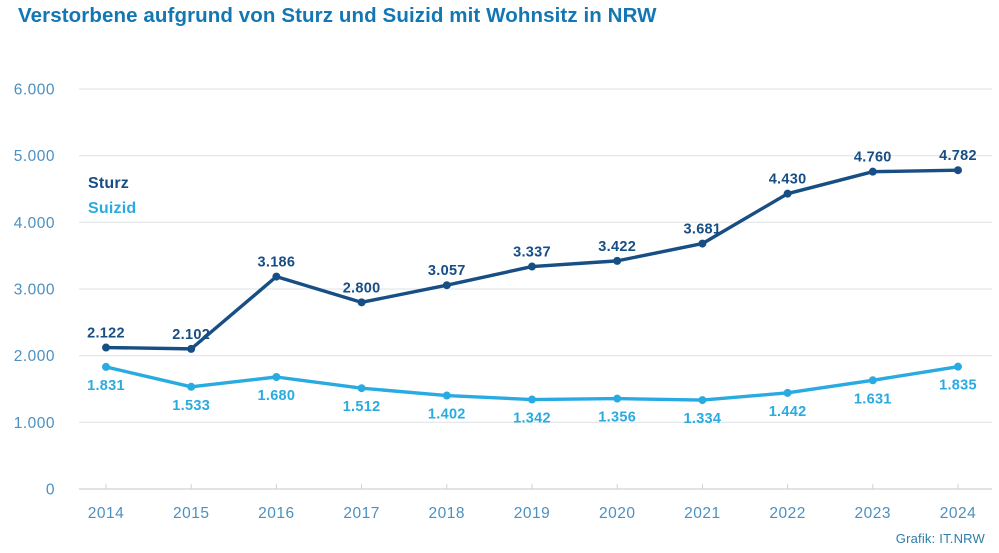 This screenshot has width=999, height=553. I want to click on data-label-suizid: 1.631, so click(873, 399).